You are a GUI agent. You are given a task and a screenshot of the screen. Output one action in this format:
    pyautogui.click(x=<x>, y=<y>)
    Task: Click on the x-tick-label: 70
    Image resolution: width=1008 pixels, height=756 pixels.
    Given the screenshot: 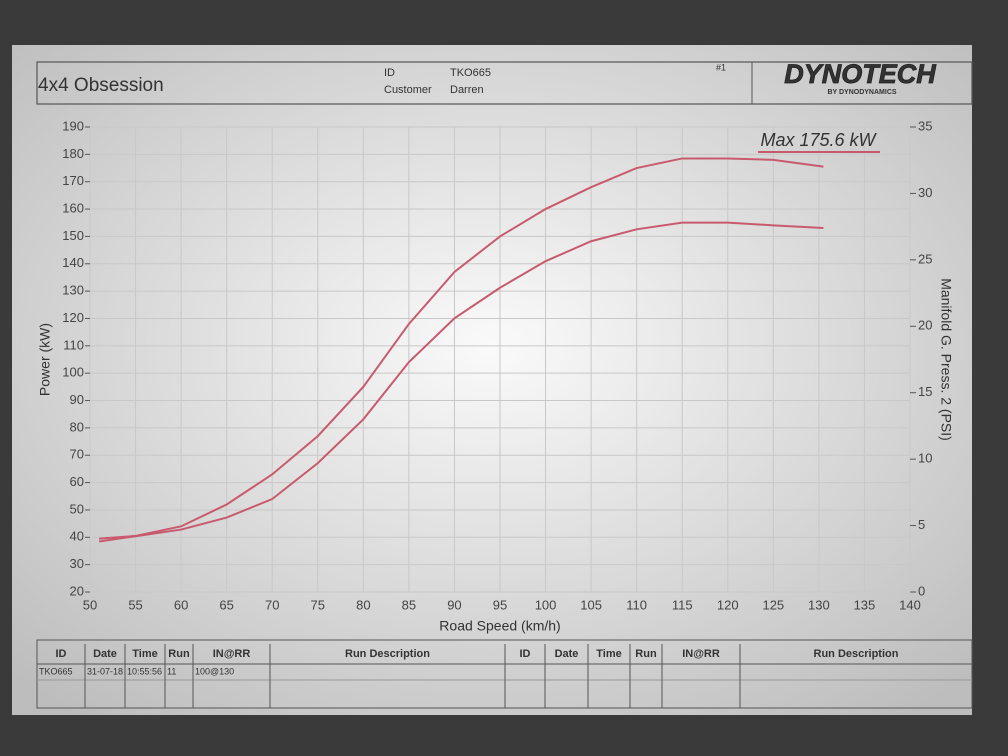 What is the action you would take?
    pyautogui.click(x=272, y=604)
    